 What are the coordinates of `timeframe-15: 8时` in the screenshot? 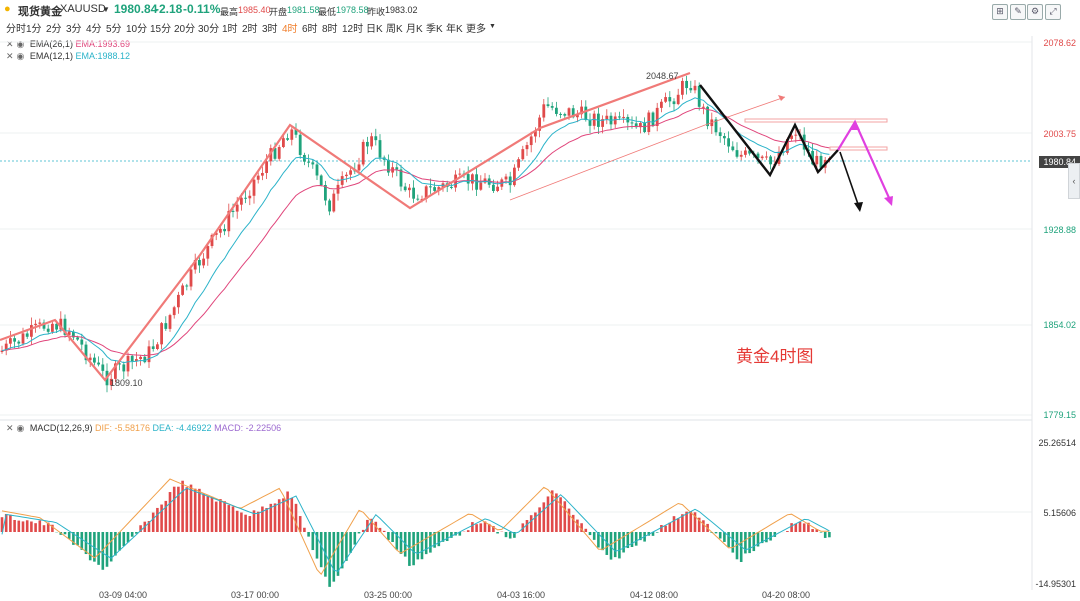 It's located at (330, 29).